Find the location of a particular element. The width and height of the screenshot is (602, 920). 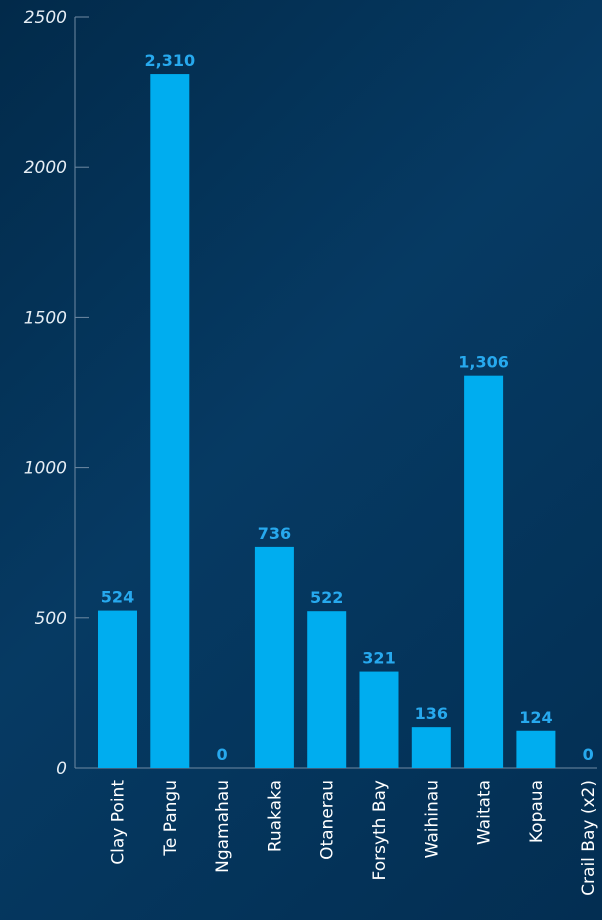

x-category-label: Ngamahau is located at coordinates (223, 826).